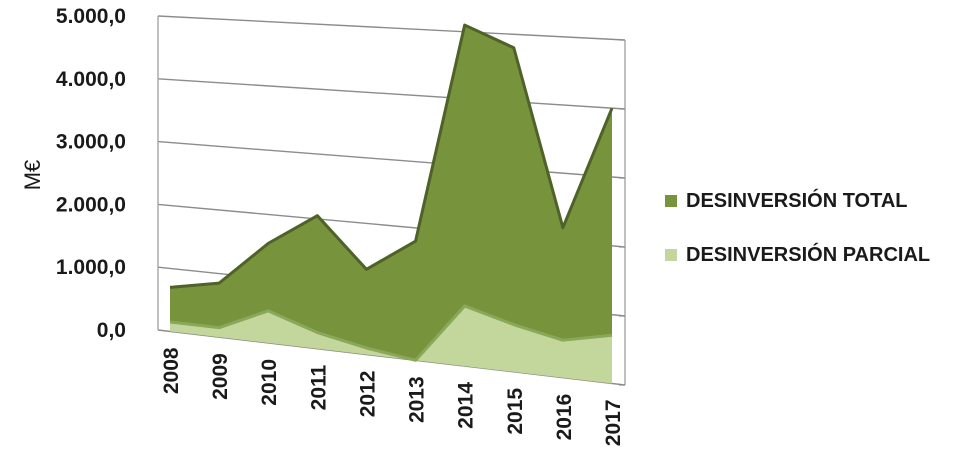  What do you see at coordinates (391, 333) in the screenshot?
I see `ridge-parcial` at bounding box center [391, 333].